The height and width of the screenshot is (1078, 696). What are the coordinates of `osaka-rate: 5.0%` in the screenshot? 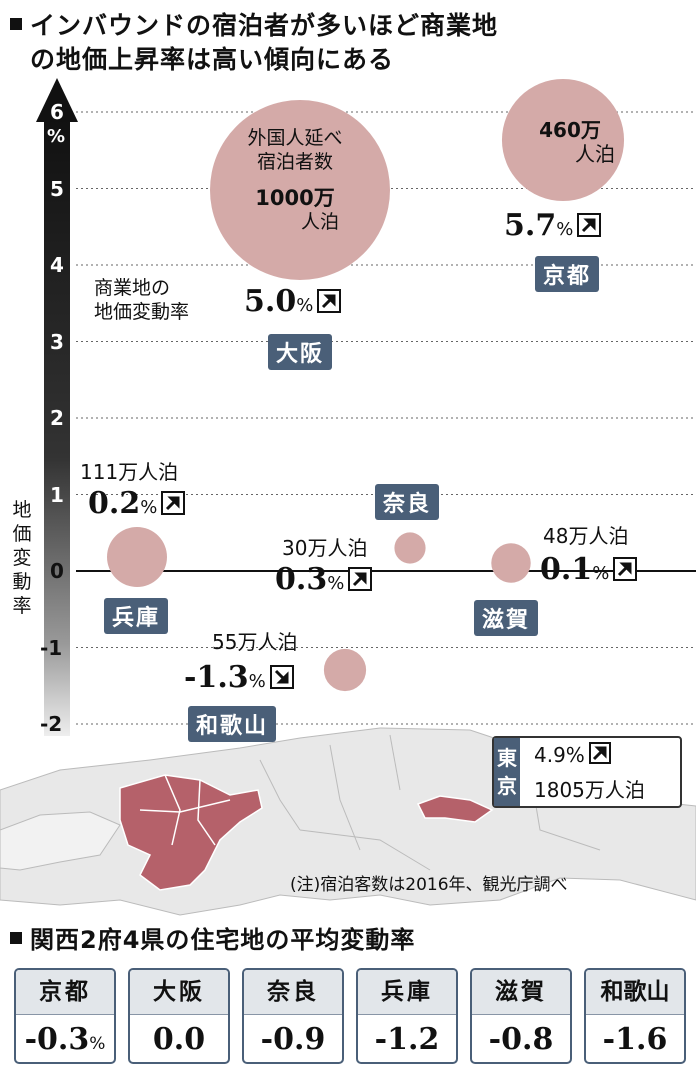 It's located at (293, 301).